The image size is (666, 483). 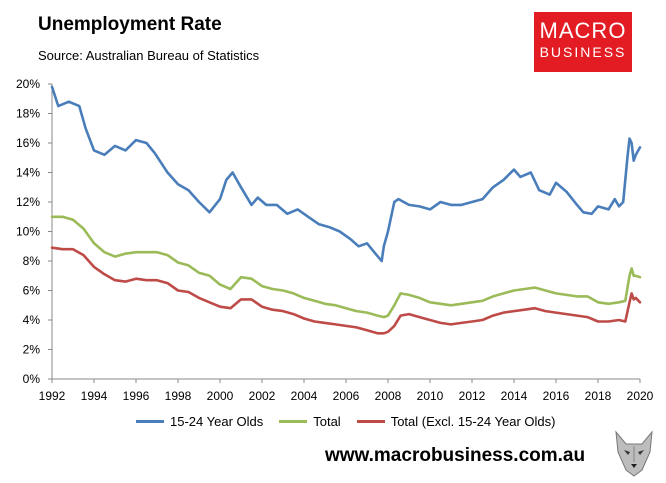 What do you see at coordinates (346, 396) in the screenshot?
I see `x-tick-label: 2006` at bounding box center [346, 396].